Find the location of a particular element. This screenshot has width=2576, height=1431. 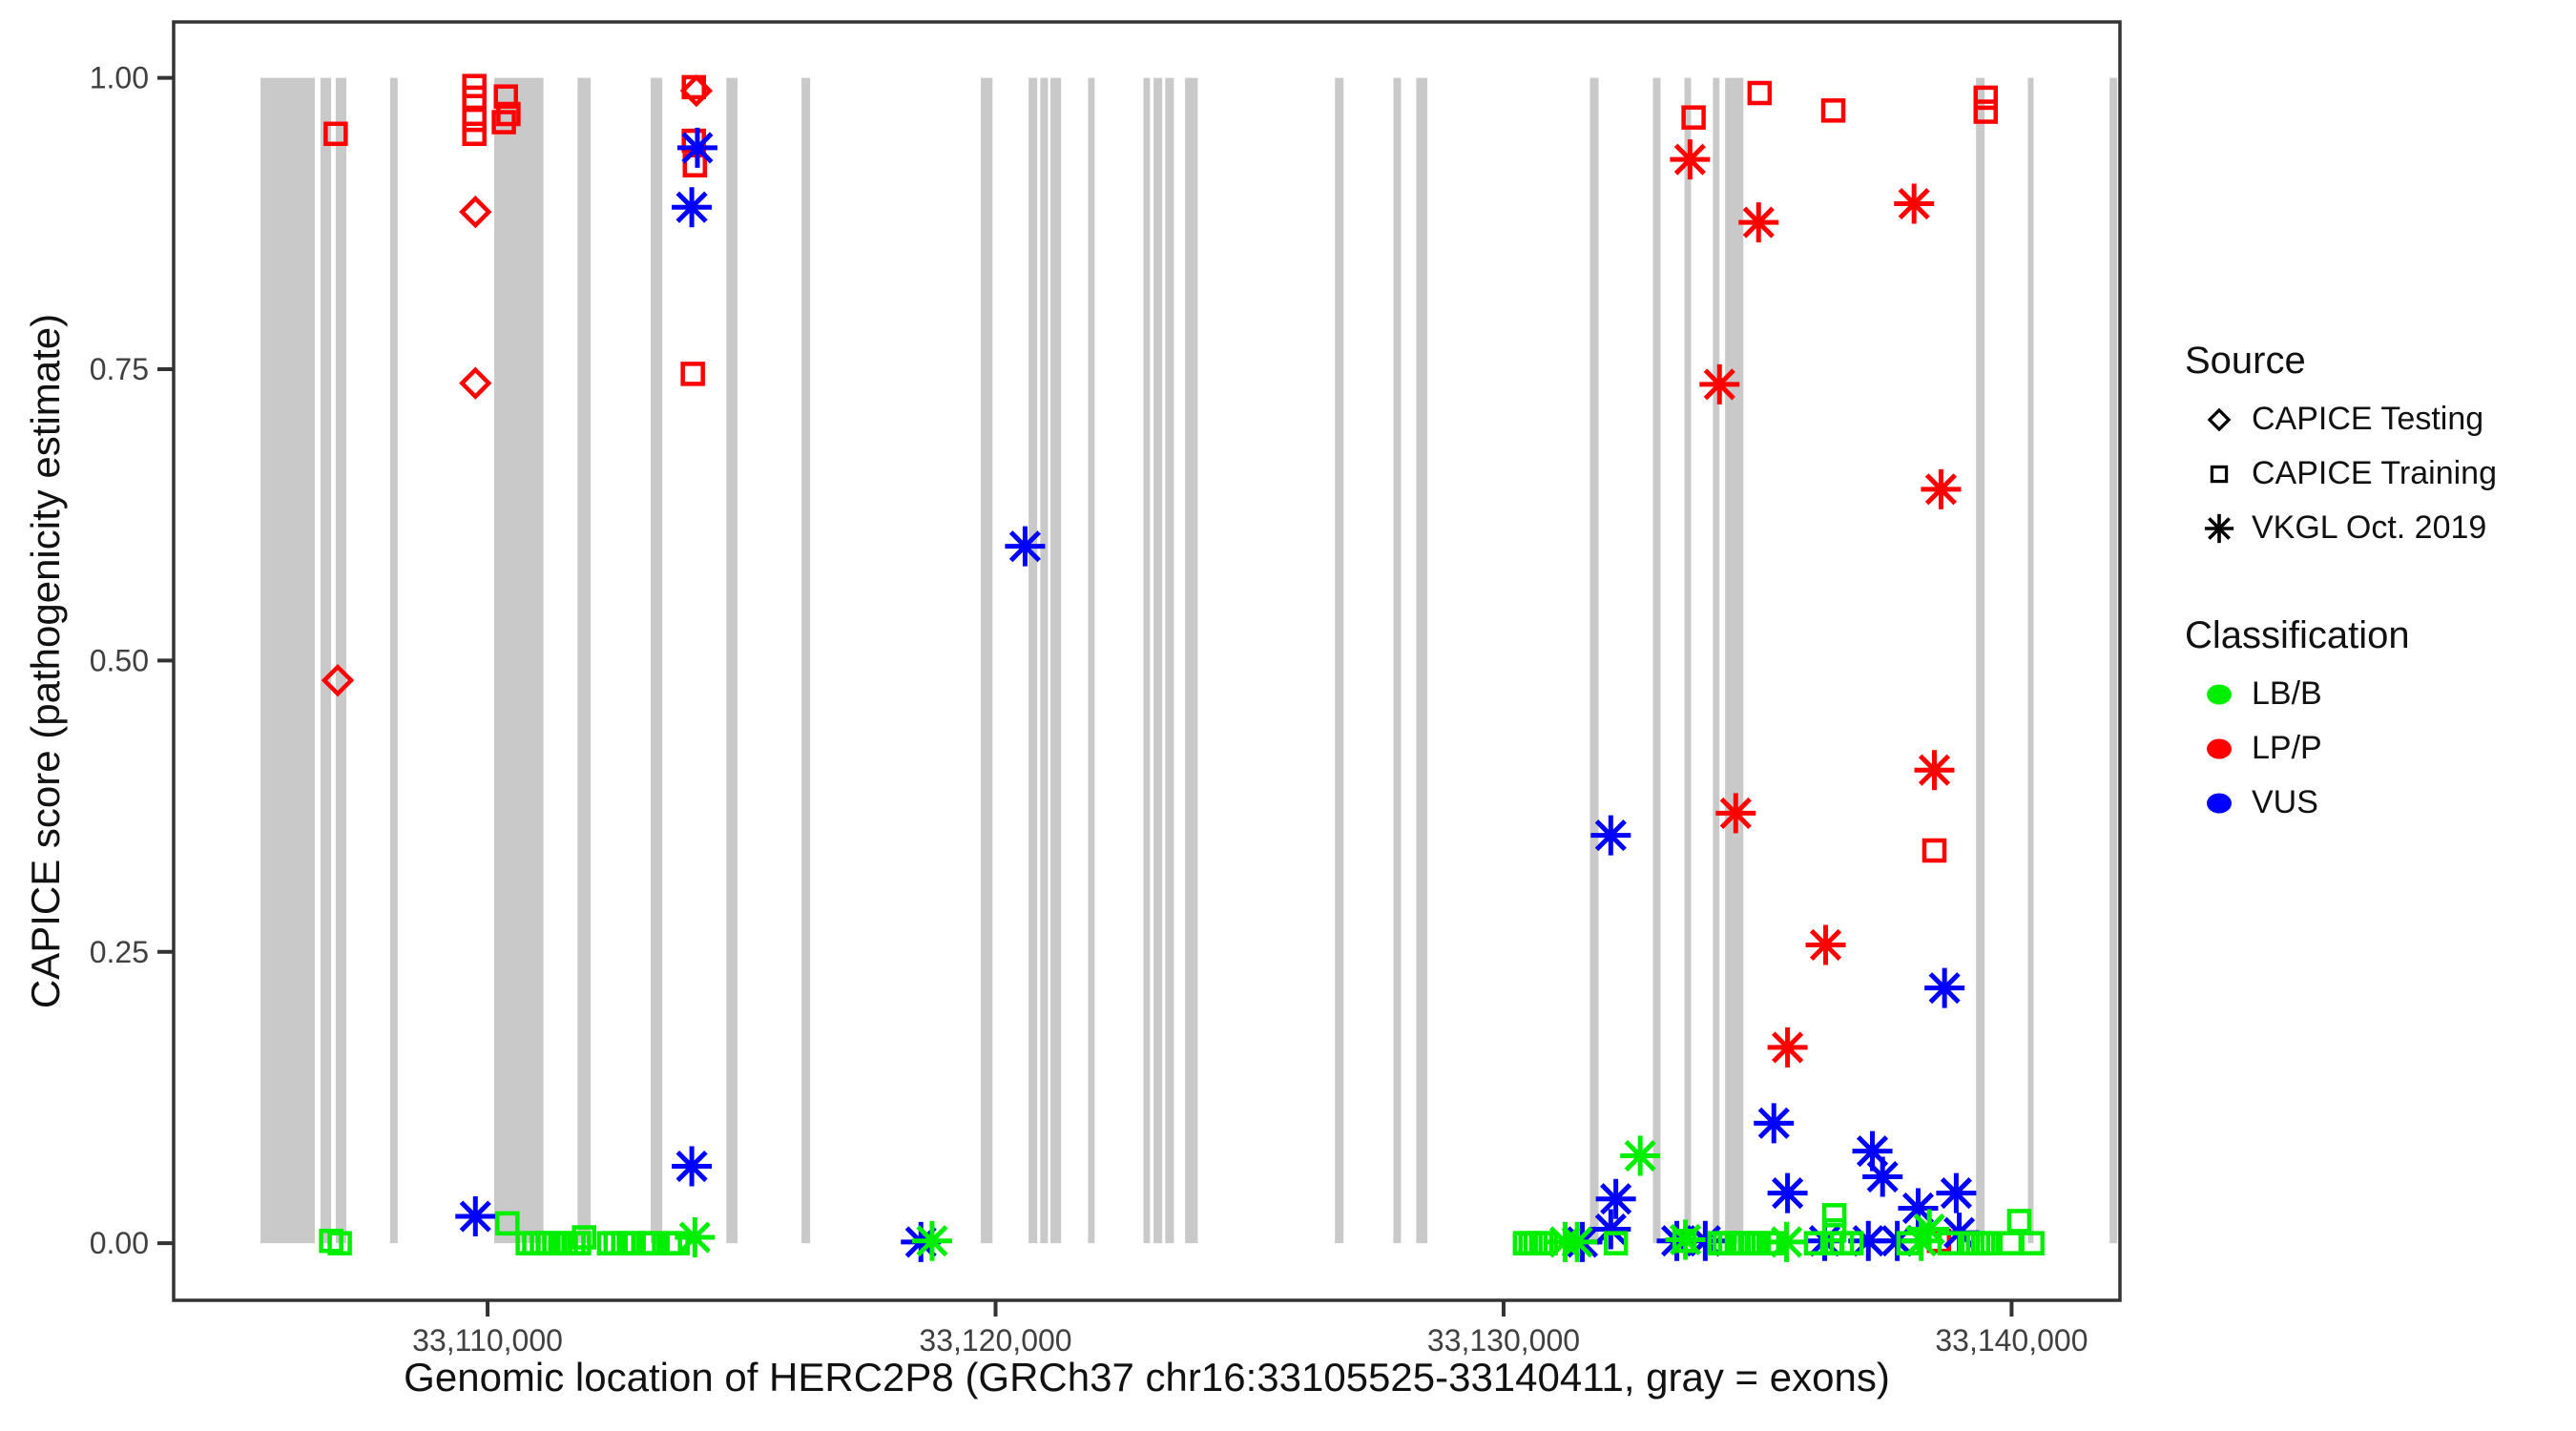

y-tick-label: 0.00 is located at coordinates (119, 1243).